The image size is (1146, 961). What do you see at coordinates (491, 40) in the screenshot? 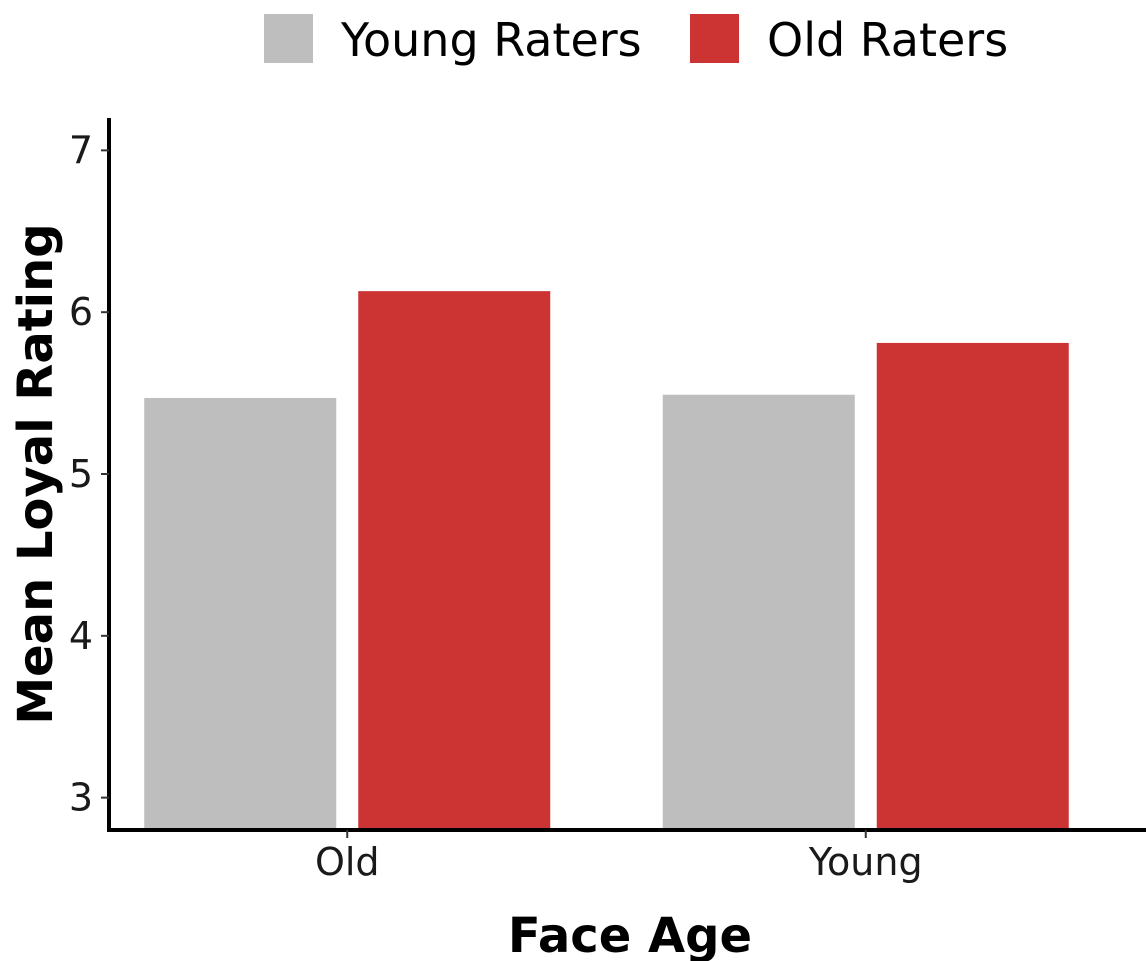
I see `legend-label-young-raters: Young Raters` at bounding box center [491, 40].